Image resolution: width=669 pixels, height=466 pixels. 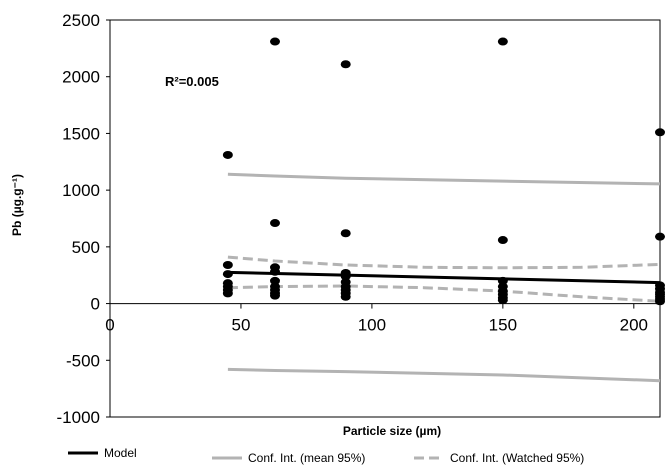 I want to click on y-tick-label: 1500, so click(x=81, y=133).